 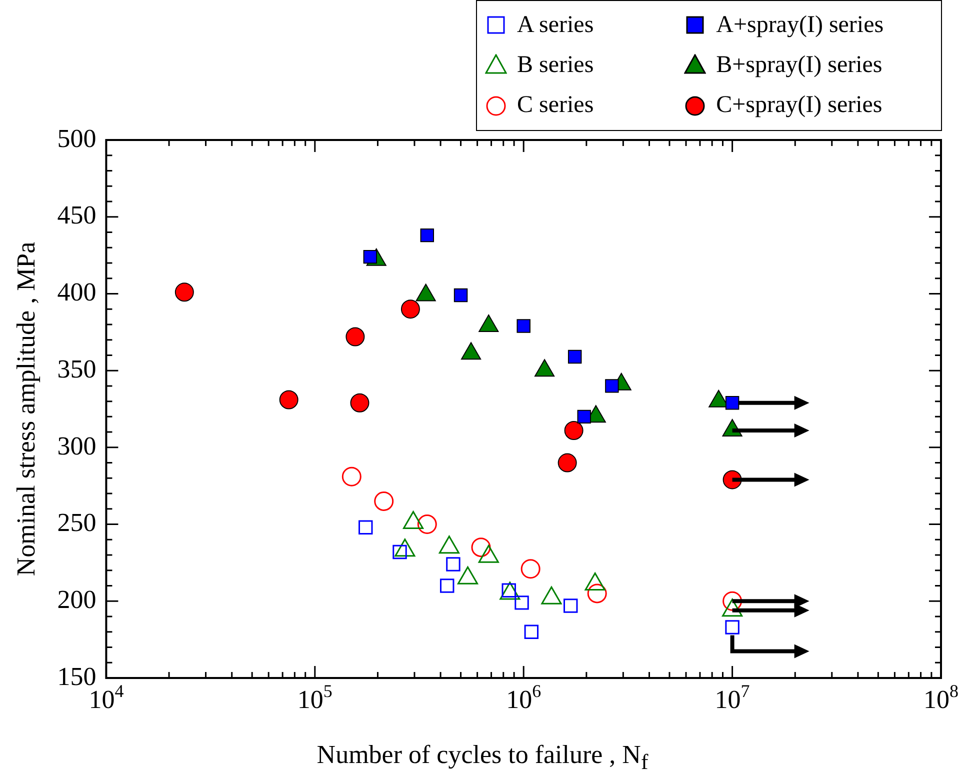 I want to click on y-tick-label: 200, so click(x=76, y=599).